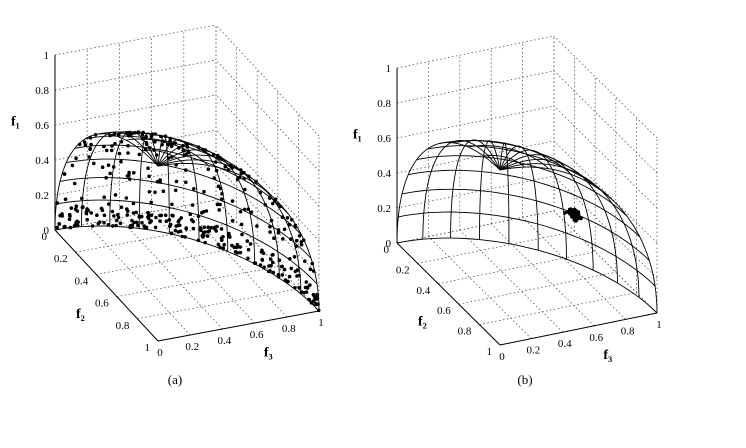 This screenshot has width=746, height=448. Describe the element at coordinates (15, 122) in the screenshot. I see `z-axis-label: f₁` at that location.